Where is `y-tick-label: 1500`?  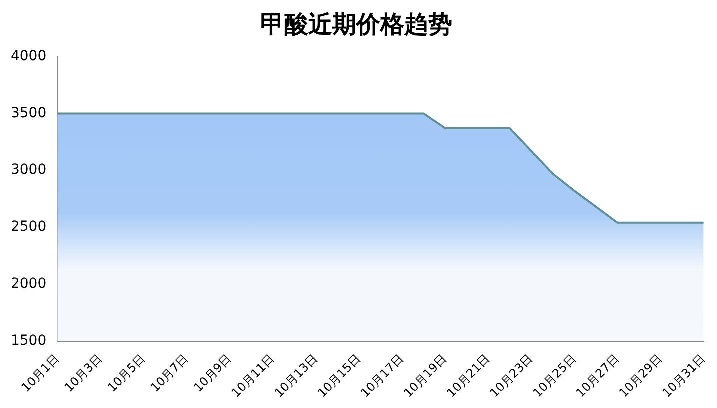
y-tick-label: 1500 is located at coordinates (28, 340).